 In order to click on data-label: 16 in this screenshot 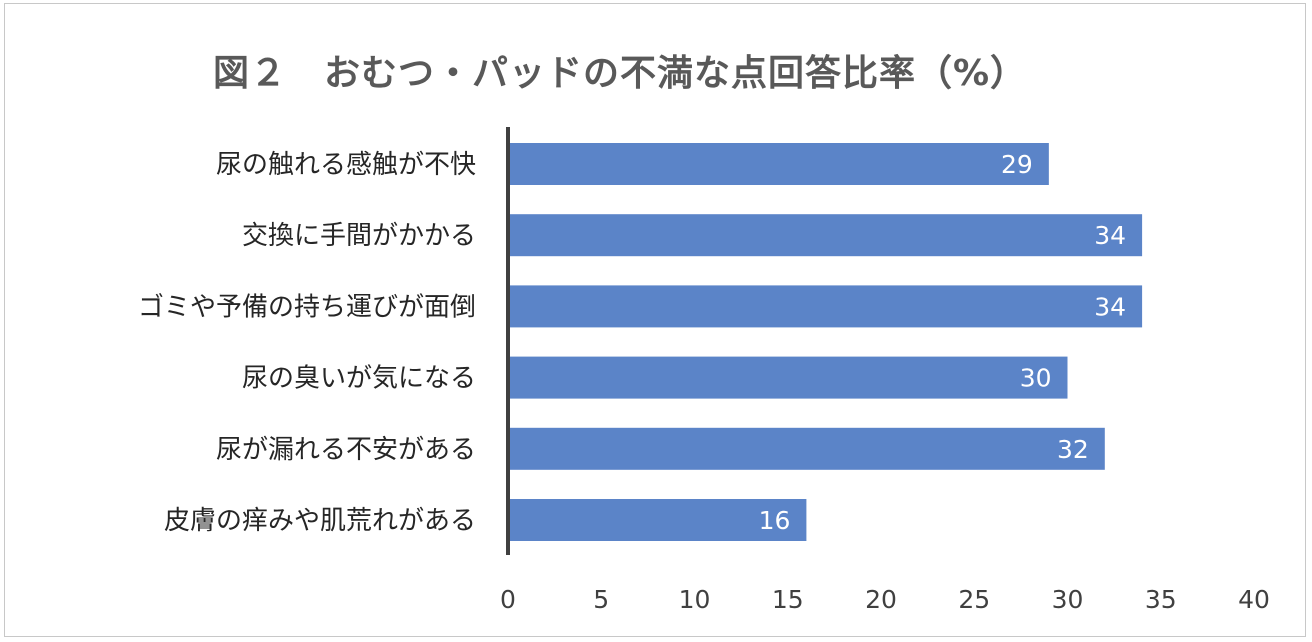, I will do `click(775, 520)`.